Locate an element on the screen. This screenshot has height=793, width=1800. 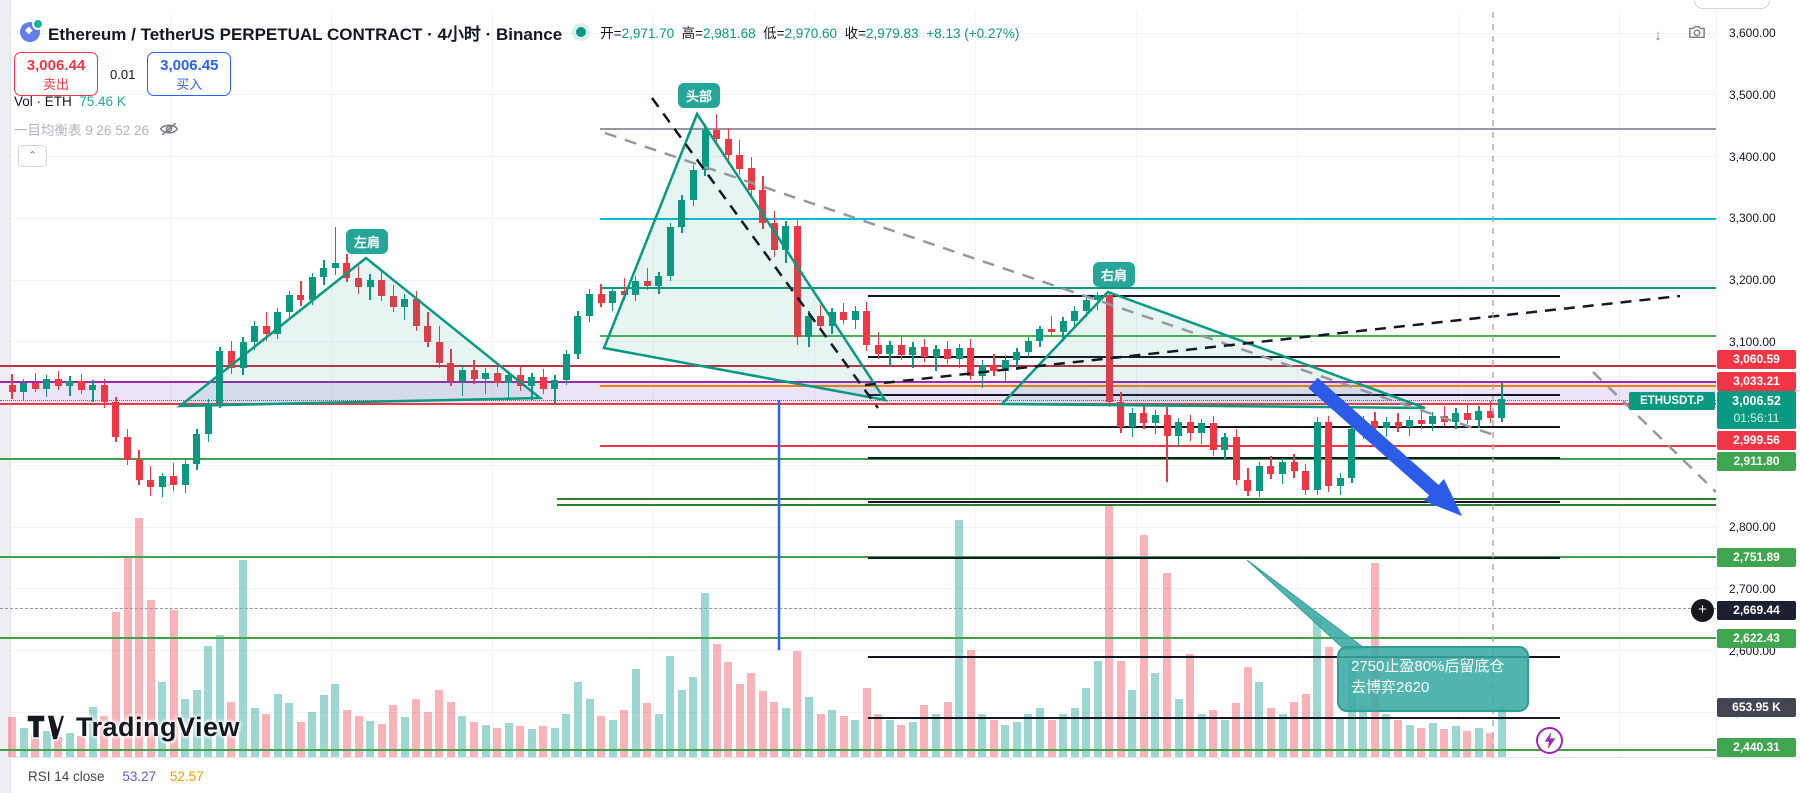
flash-order-button is located at coordinates (1549, 740).